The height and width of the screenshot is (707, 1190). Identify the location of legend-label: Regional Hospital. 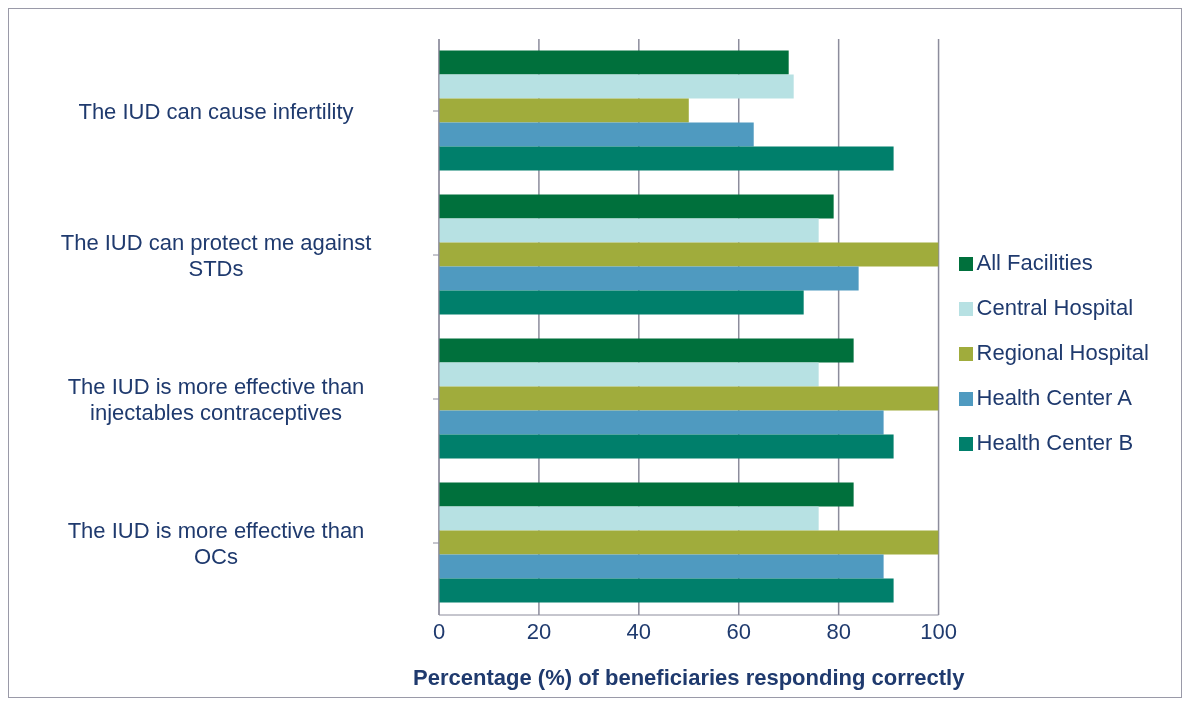
(1062, 352).